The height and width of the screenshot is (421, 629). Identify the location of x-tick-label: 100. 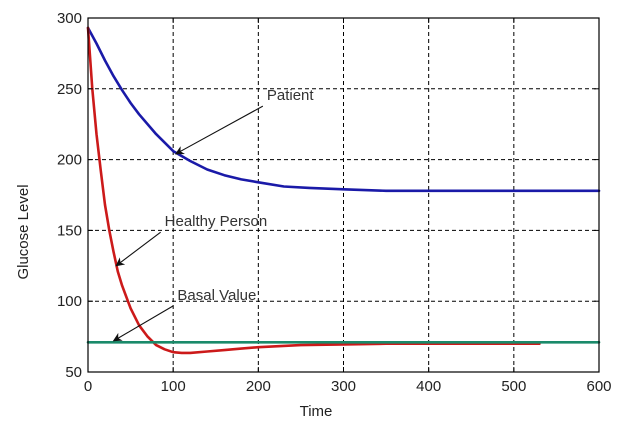
(173, 386).